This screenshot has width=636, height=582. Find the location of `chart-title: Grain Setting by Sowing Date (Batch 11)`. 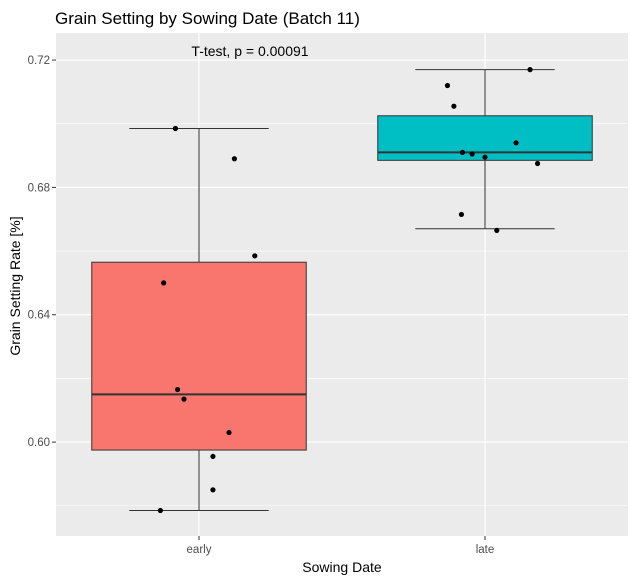

chart-title: Grain Setting by Sowing Date (Batch 11) is located at coordinates (207, 18).